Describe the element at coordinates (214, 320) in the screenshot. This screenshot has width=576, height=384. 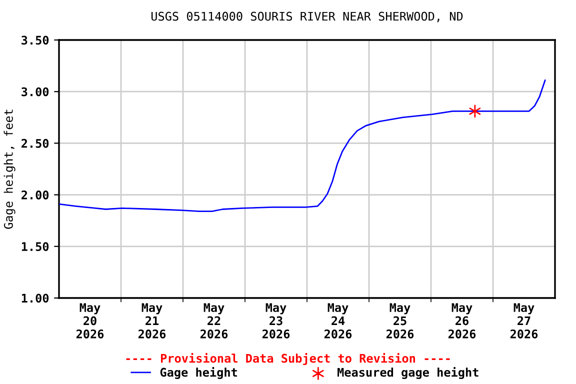
I see `x-tick-label: May 22 2026` at that location.